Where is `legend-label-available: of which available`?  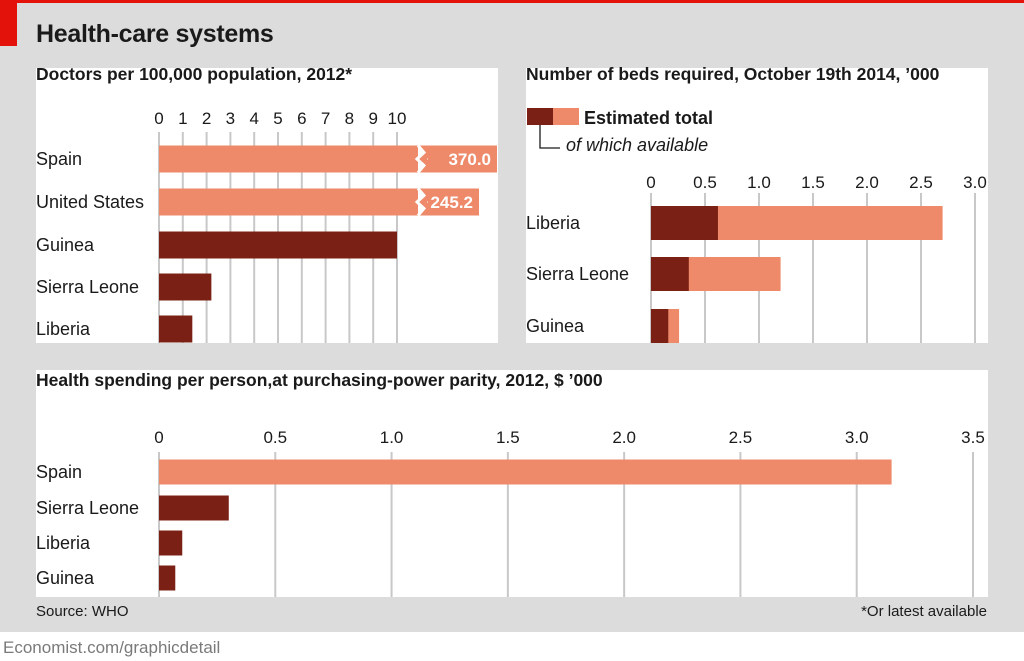
legend-label-available: of which available is located at coordinates (637, 145).